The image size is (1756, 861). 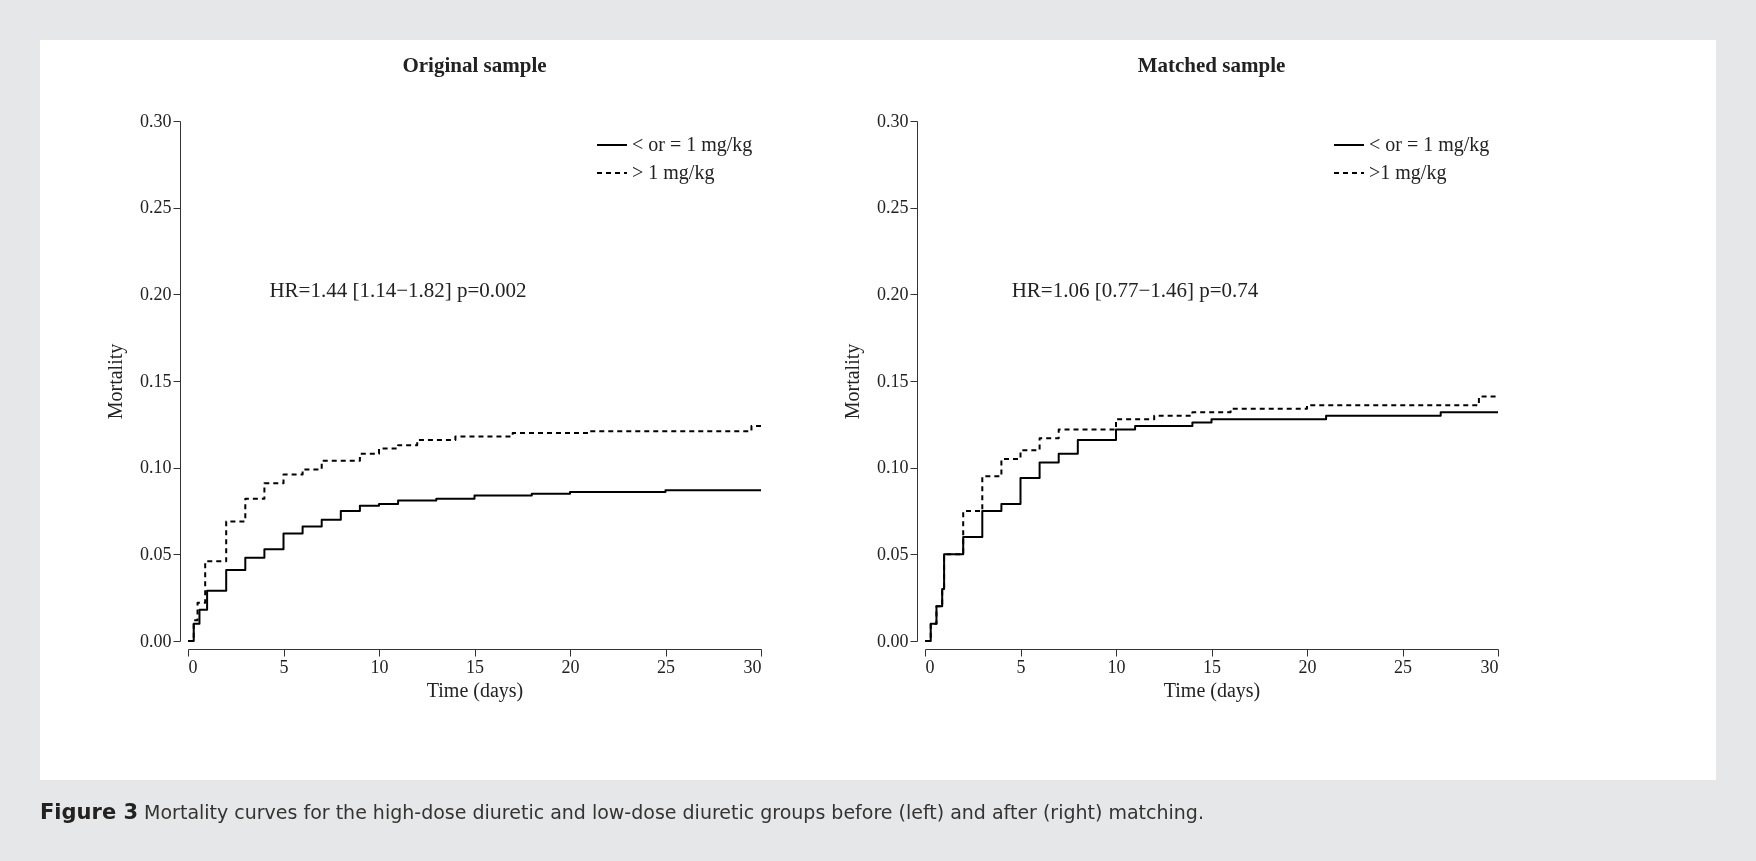 I want to click on legend-label: >1 mg/kg, so click(x=1408, y=172).